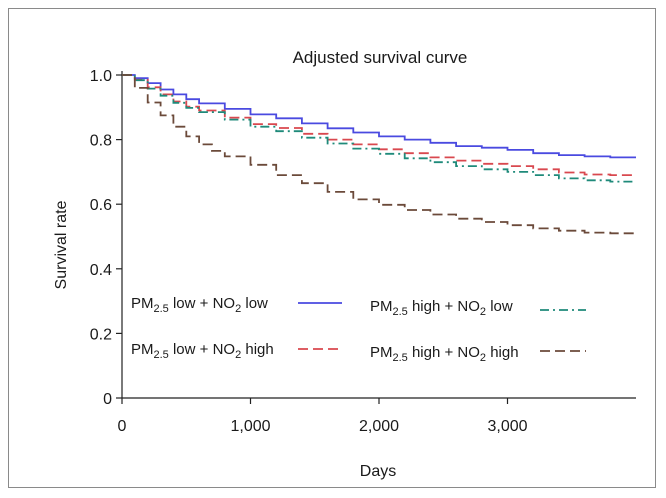 Image resolution: width=666 pixels, height=498 pixels. Describe the element at coordinates (507, 426) in the screenshot. I see `x-tick-label: 3,000` at that location.